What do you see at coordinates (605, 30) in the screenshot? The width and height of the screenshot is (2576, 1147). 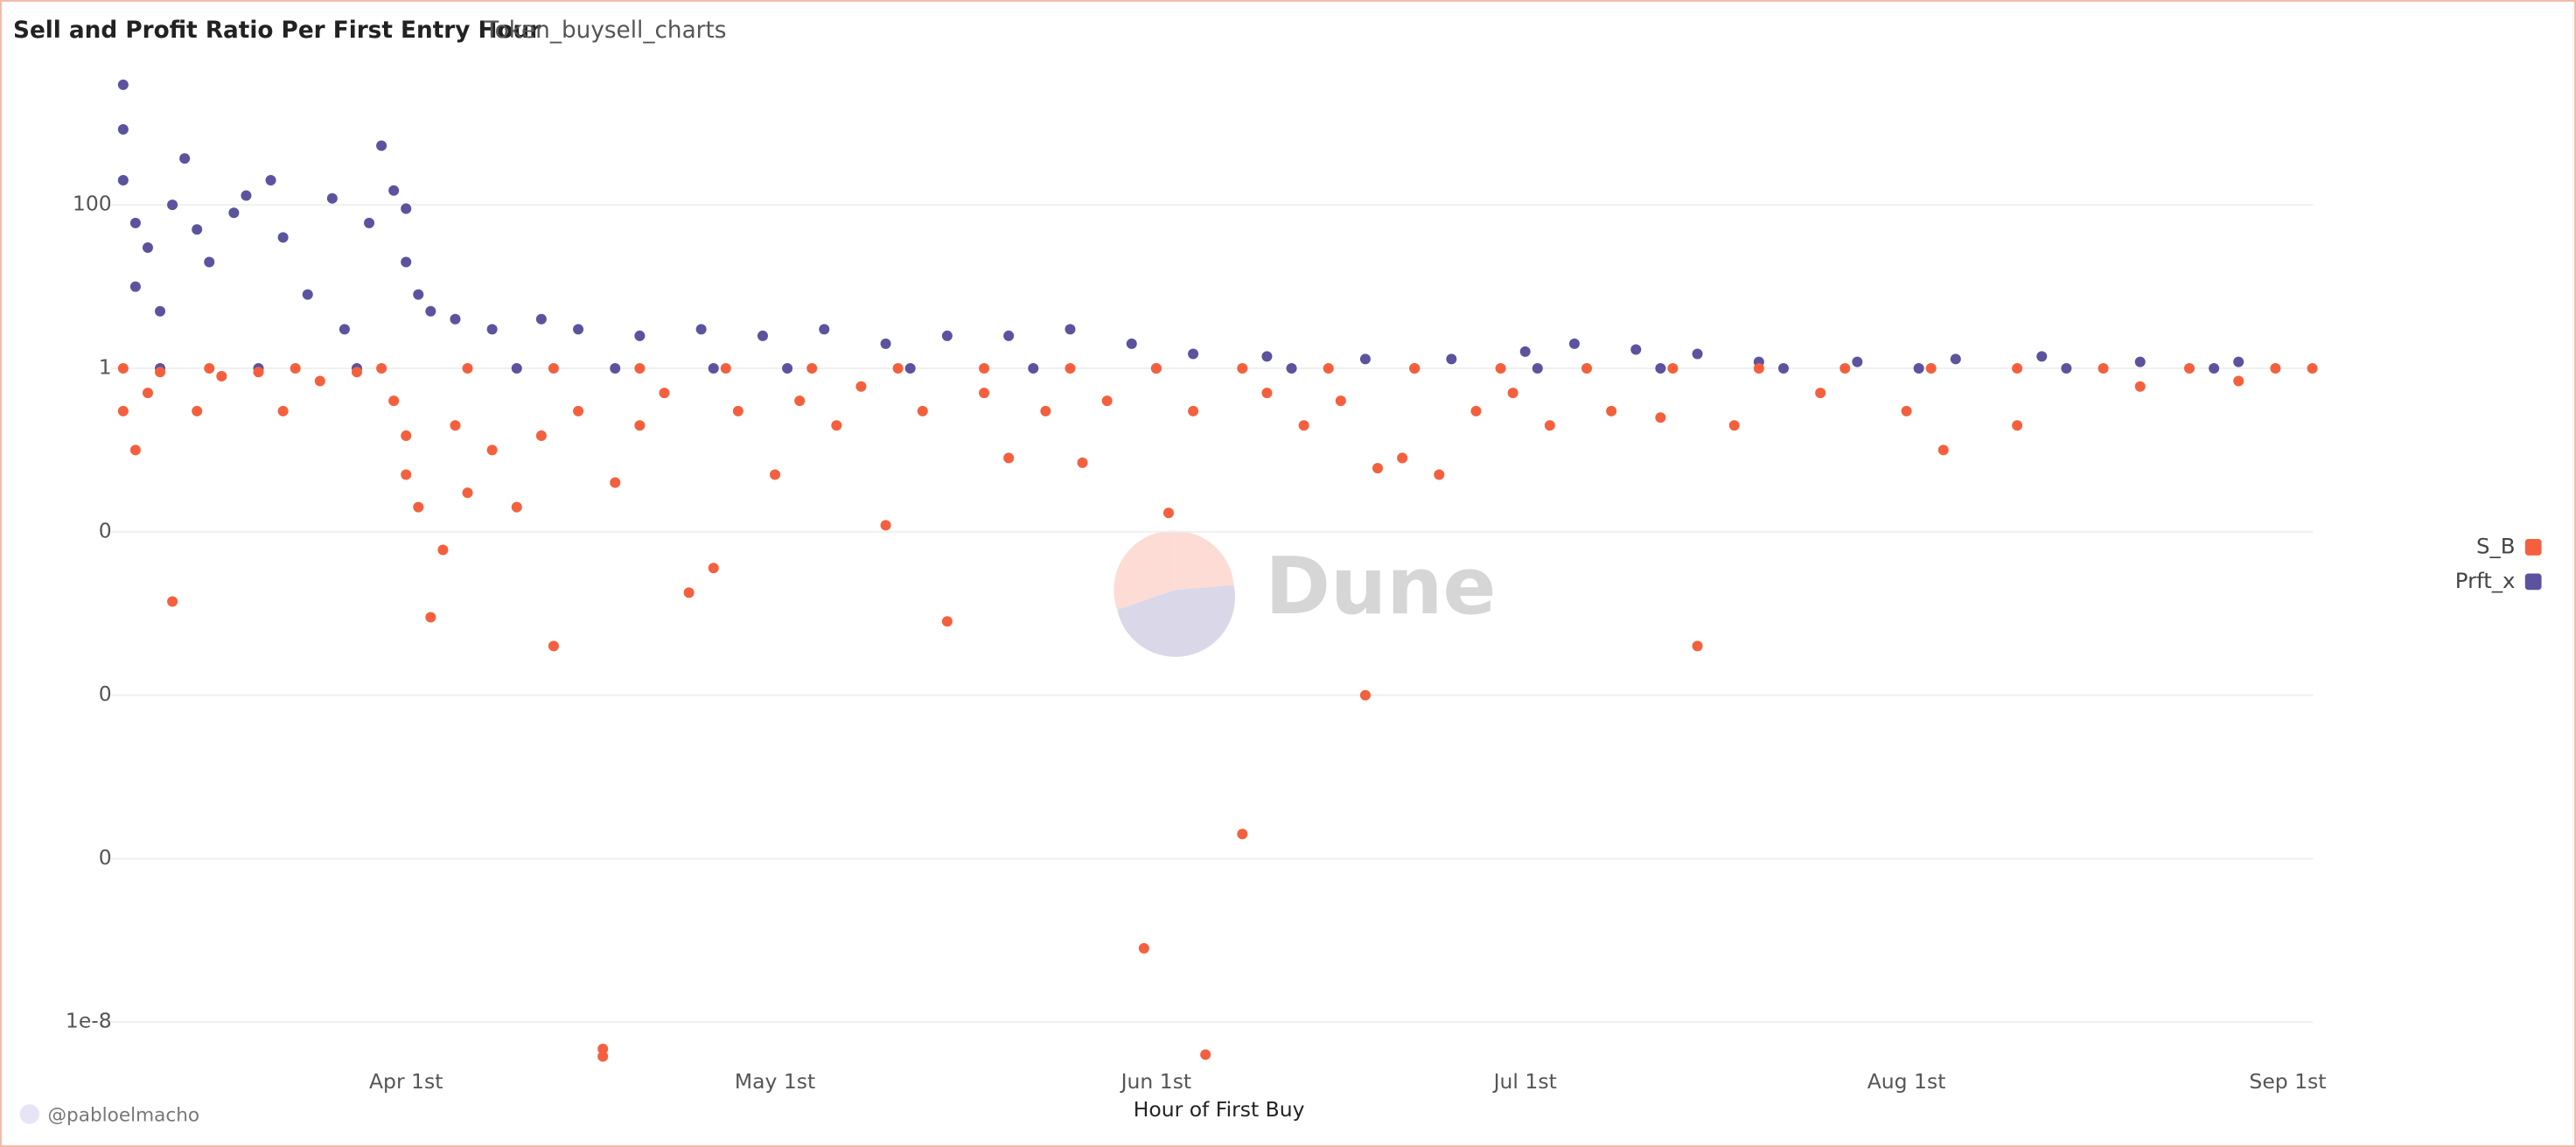 I see `chart-subtitle: Token_buysell_charts` at bounding box center [605, 30].